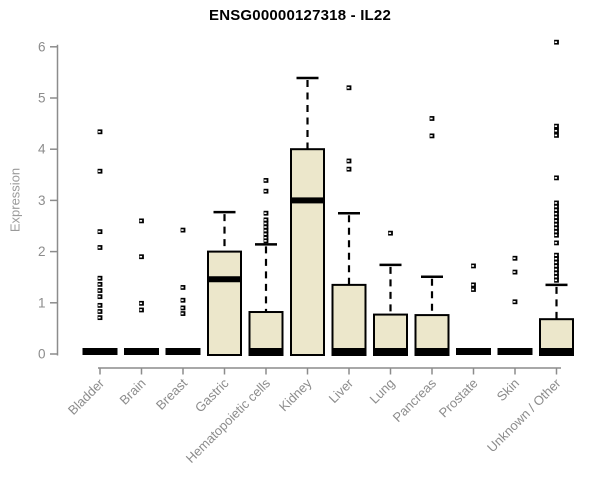  I want to click on box-kidney, so click(307, 252).